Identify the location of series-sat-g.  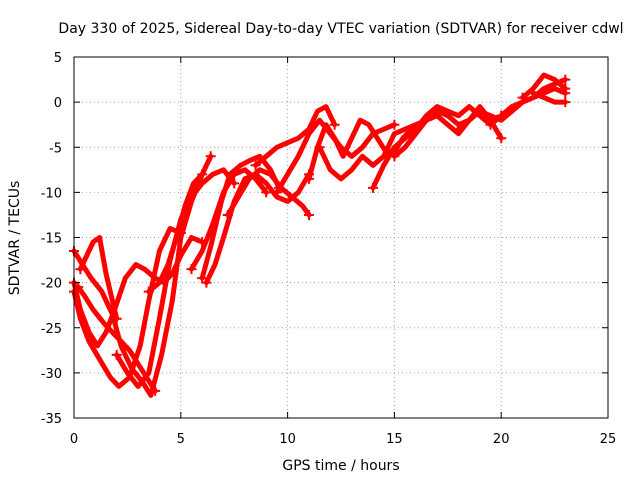
(175, 233).